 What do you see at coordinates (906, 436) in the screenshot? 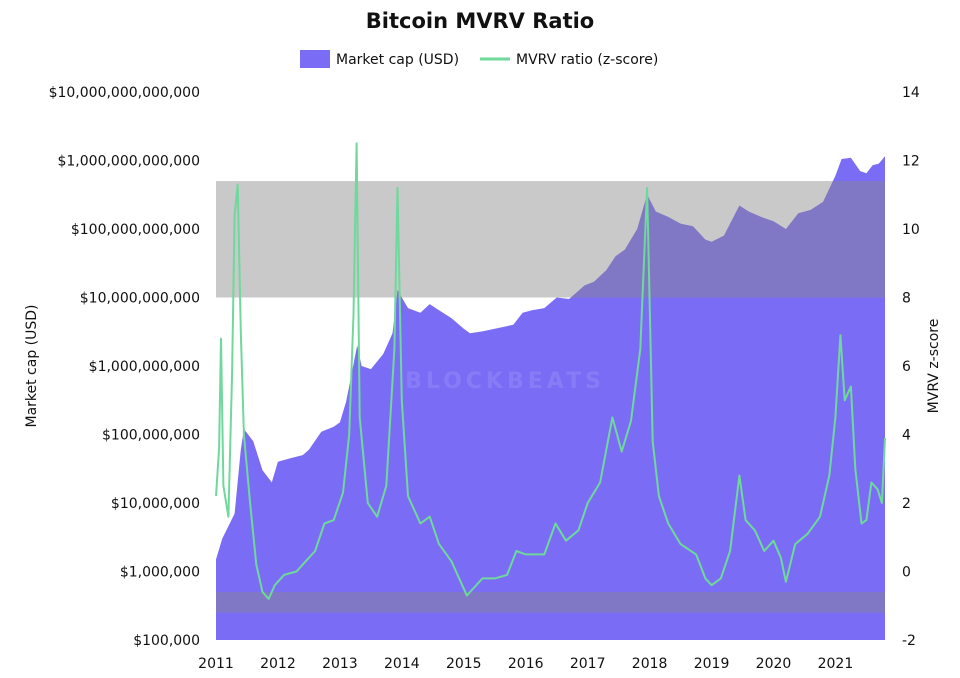
I see `right-tick-label: 4` at bounding box center [906, 436].